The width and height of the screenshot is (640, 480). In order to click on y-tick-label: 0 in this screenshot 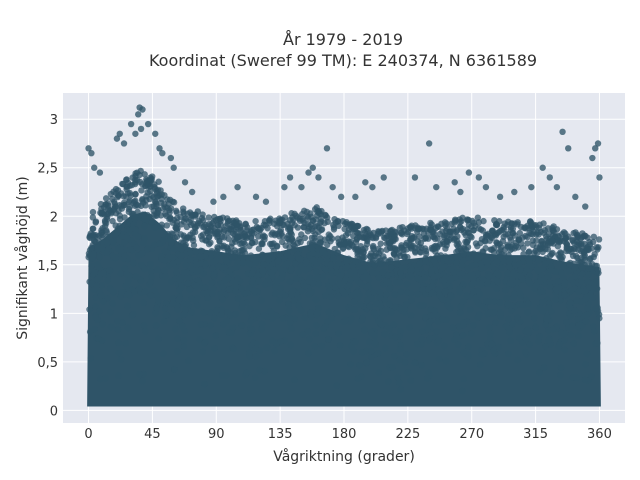, I will do `click(54, 411)`.